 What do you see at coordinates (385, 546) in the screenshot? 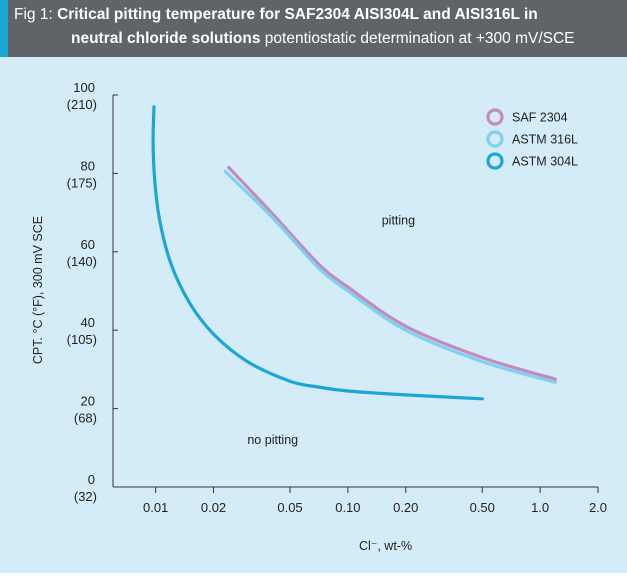
I see `x-axis-title: Cl⁻, wt-%` at bounding box center [385, 546].